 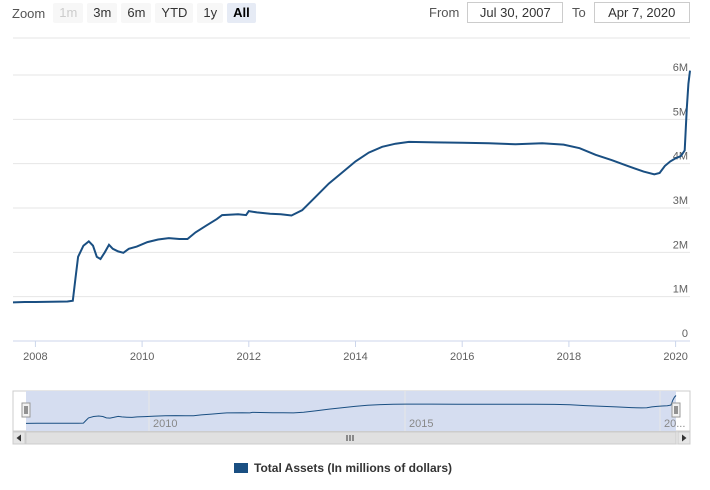 I want to click on zoom-label: Zoom, so click(x=29, y=13).